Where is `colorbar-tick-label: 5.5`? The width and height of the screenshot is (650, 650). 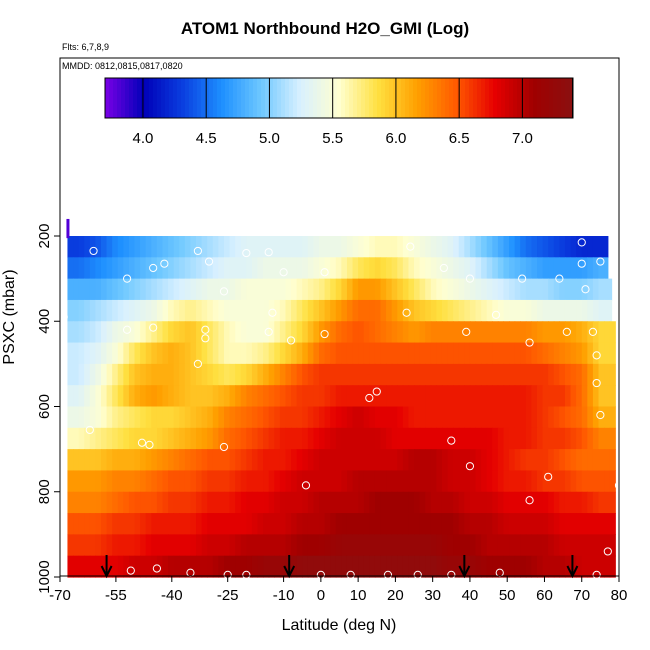 colorbar-tick-label: 5.5 is located at coordinates (332, 138).